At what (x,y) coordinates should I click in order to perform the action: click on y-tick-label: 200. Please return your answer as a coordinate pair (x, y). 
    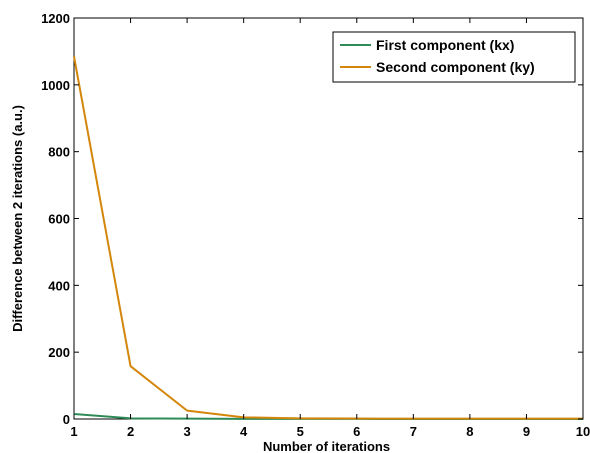
    Looking at the image, I should click on (59, 352).